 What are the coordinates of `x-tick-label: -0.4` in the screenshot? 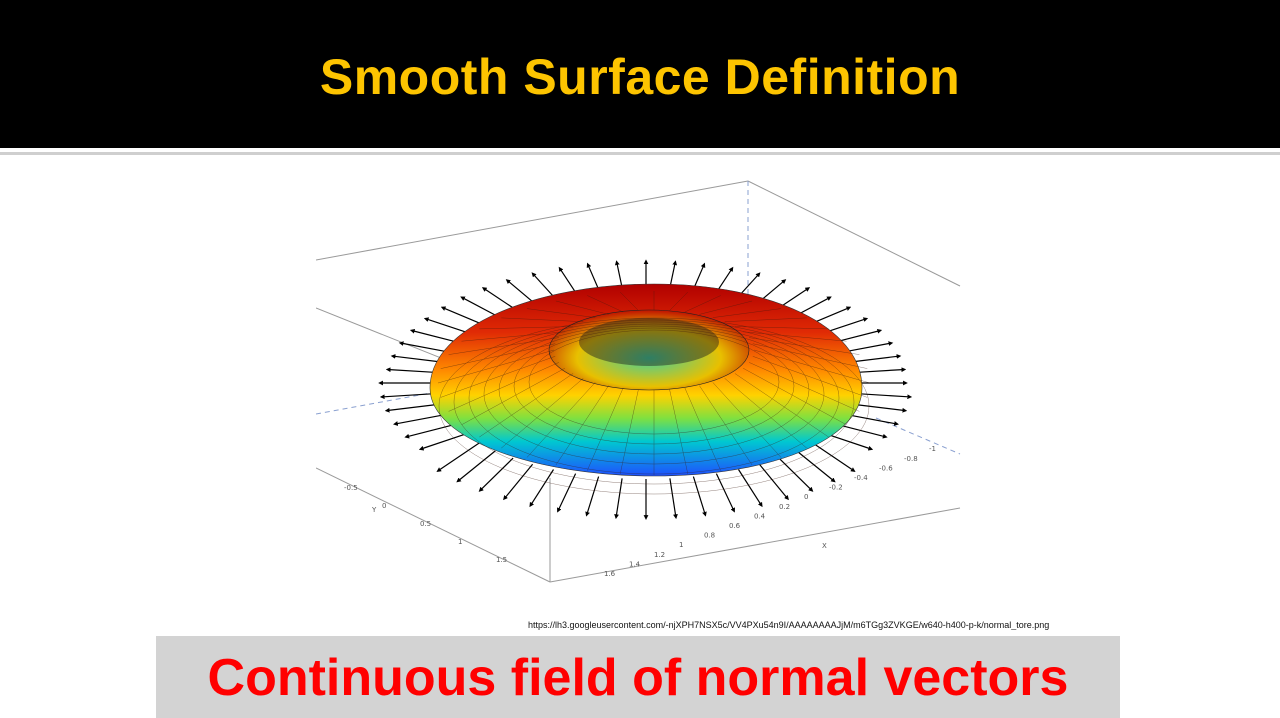 It's located at (861, 478).